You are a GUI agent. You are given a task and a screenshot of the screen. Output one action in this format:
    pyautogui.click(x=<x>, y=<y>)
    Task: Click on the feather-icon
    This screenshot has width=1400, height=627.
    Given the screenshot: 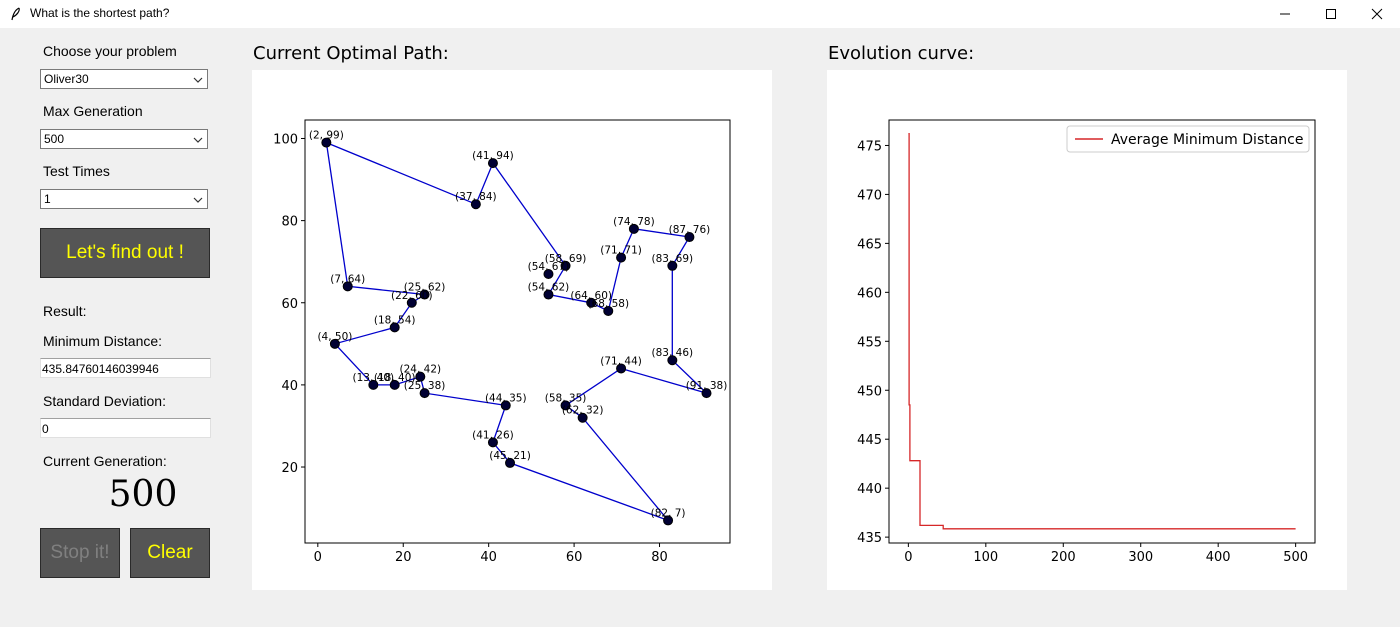 What is the action you would take?
    pyautogui.click(x=16, y=15)
    